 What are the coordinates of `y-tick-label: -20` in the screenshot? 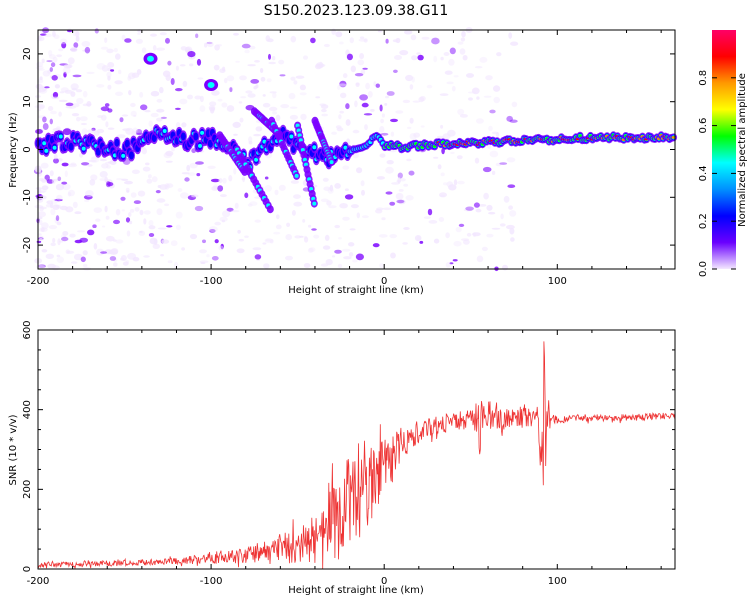 It's located at (27, 245).